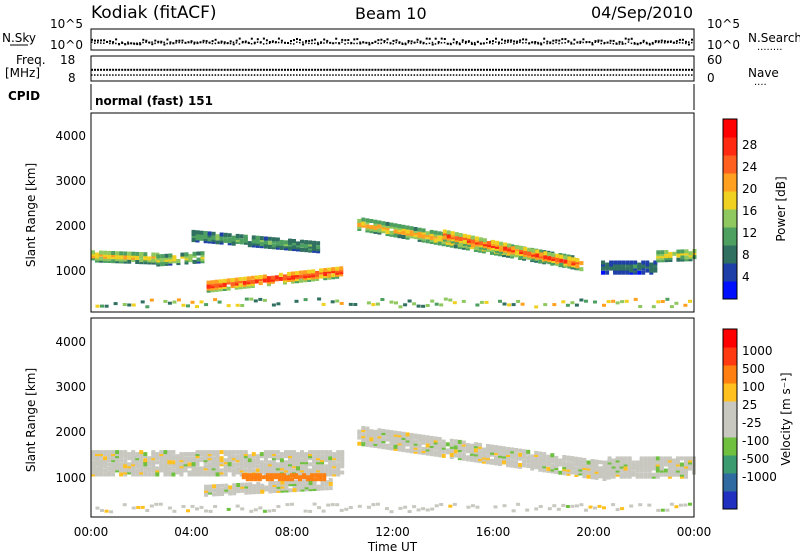 Image resolution: width=800 pixels, height=558 pixels. Describe the element at coordinates (749, 145) in the screenshot. I see `power-cbar-tick-28: 28` at that location.